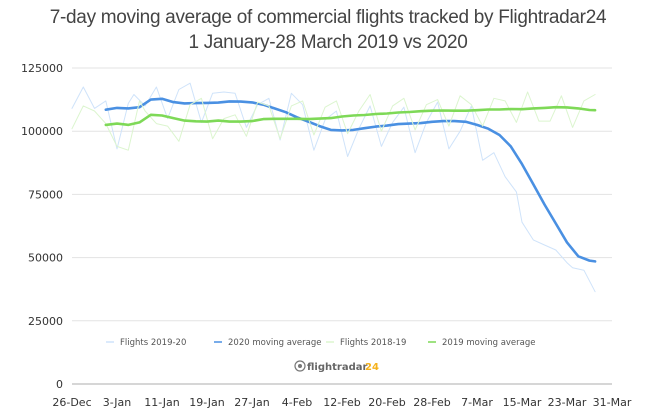 Image resolution: width=656 pixels, height=413 pixels. I want to click on x-tick-label: 11-Jan, so click(162, 402).